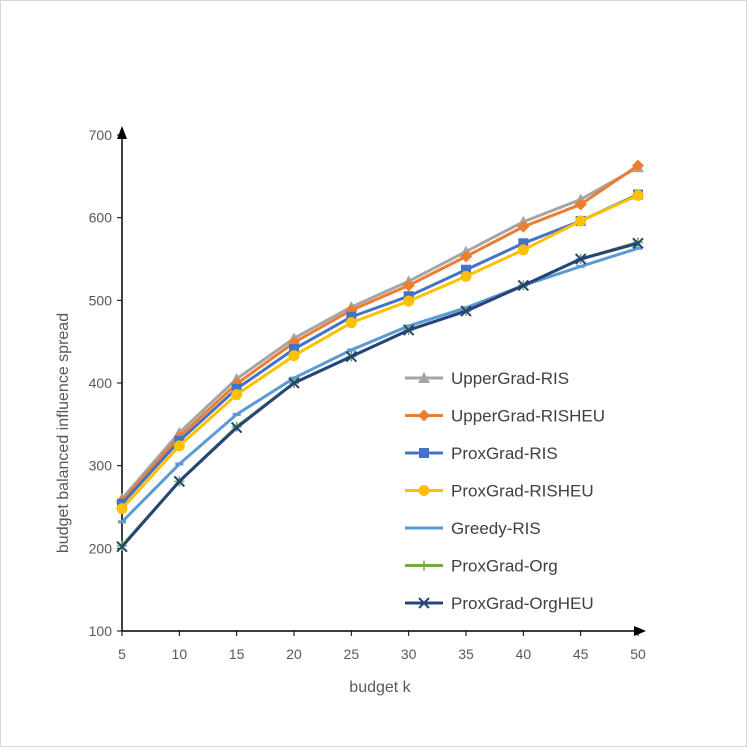 The width and height of the screenshot is (747, 751). Describe the element at coordinates (63, 433) in the screenshot. I see `y-axis-title: budget balanced influence spread` at that location.